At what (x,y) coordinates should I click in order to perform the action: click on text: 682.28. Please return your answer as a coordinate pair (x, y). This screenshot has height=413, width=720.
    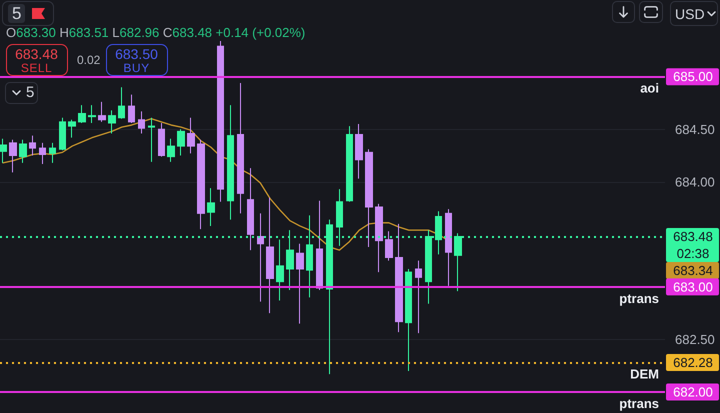
    Looking at the image, I should click on (693, 362).